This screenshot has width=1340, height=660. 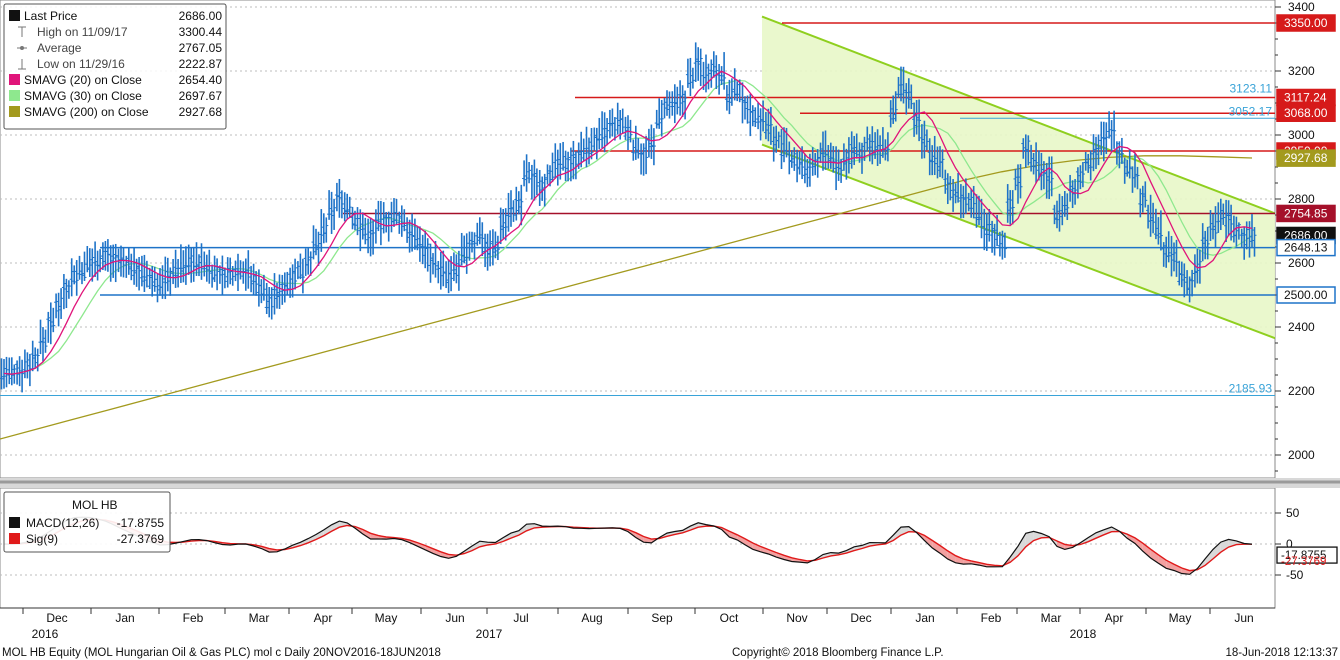 What do you see at coordinates (1251, 389) in the screenshot?
I see `level-text-label: 2185.93` at bounding box center [1251, 389].